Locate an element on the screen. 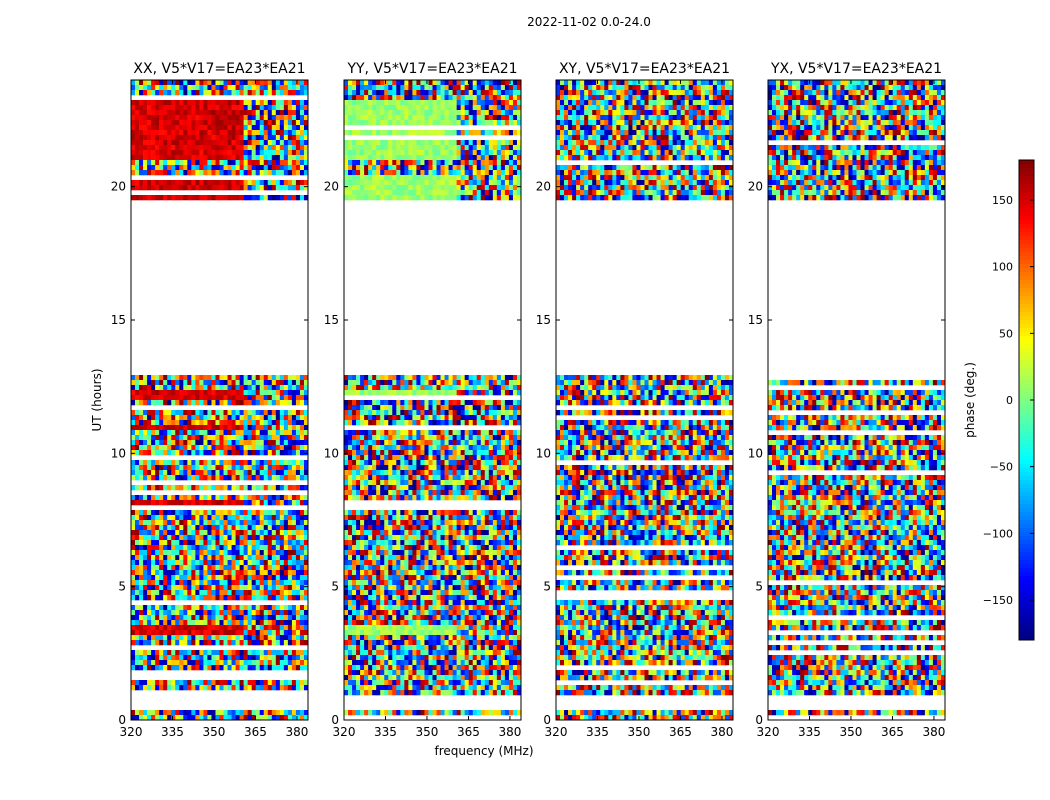 This screenshot has height=800, width=1050. x-tick-label: 320 is located at coordinates (344, 732).